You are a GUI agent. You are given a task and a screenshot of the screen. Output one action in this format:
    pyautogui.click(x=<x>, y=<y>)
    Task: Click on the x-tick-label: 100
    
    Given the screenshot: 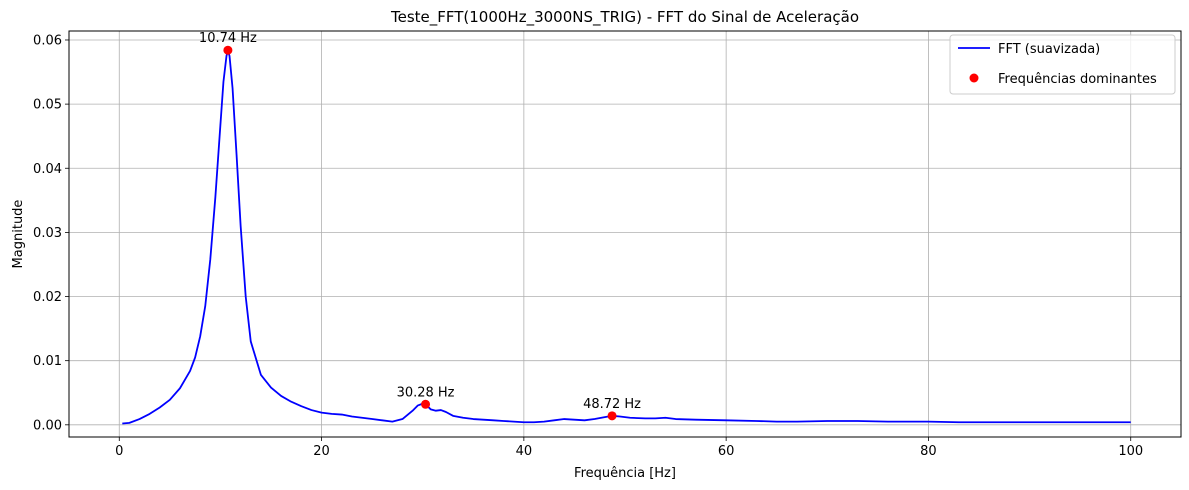 What is the action you would take?
    pyautogui.click(x=1130, y=451)
    